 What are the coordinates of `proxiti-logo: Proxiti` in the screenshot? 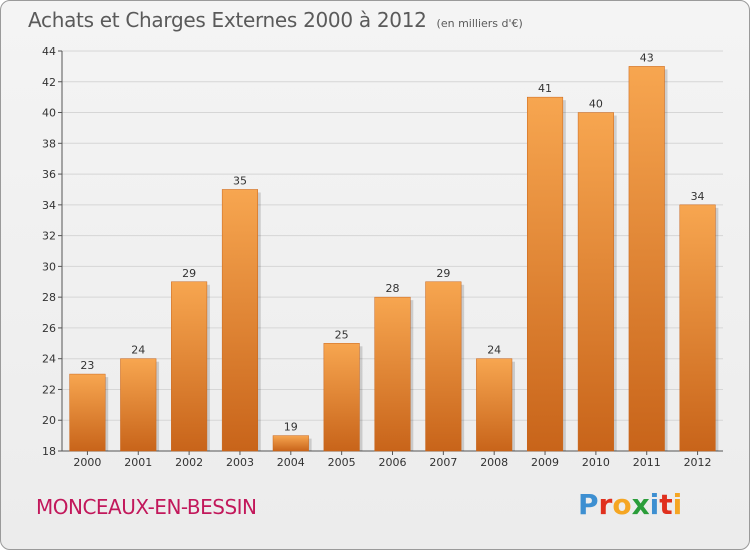 It's located at (630, 504).